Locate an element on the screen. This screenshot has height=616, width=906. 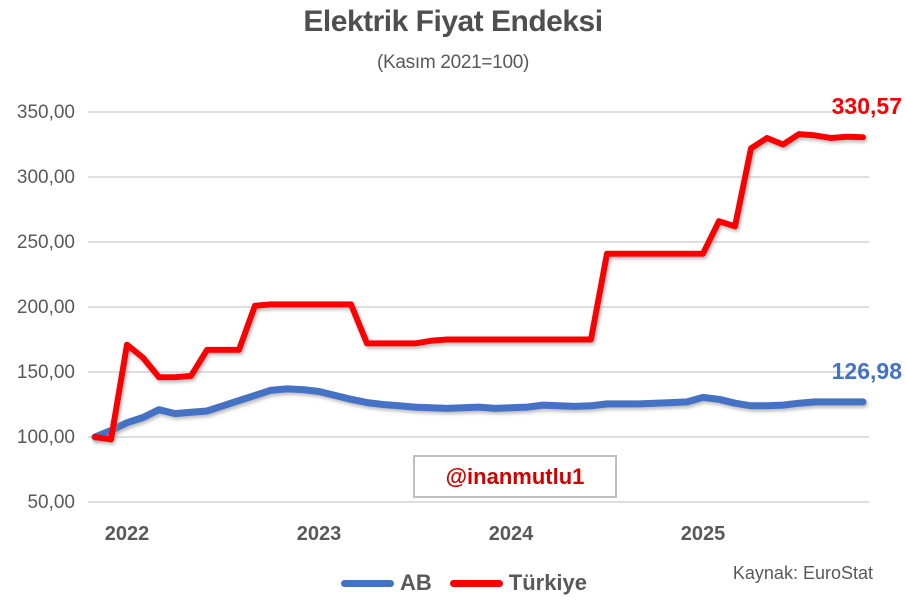
watermark-text: @inanmutlu1 is located at coordinates (515, 476).